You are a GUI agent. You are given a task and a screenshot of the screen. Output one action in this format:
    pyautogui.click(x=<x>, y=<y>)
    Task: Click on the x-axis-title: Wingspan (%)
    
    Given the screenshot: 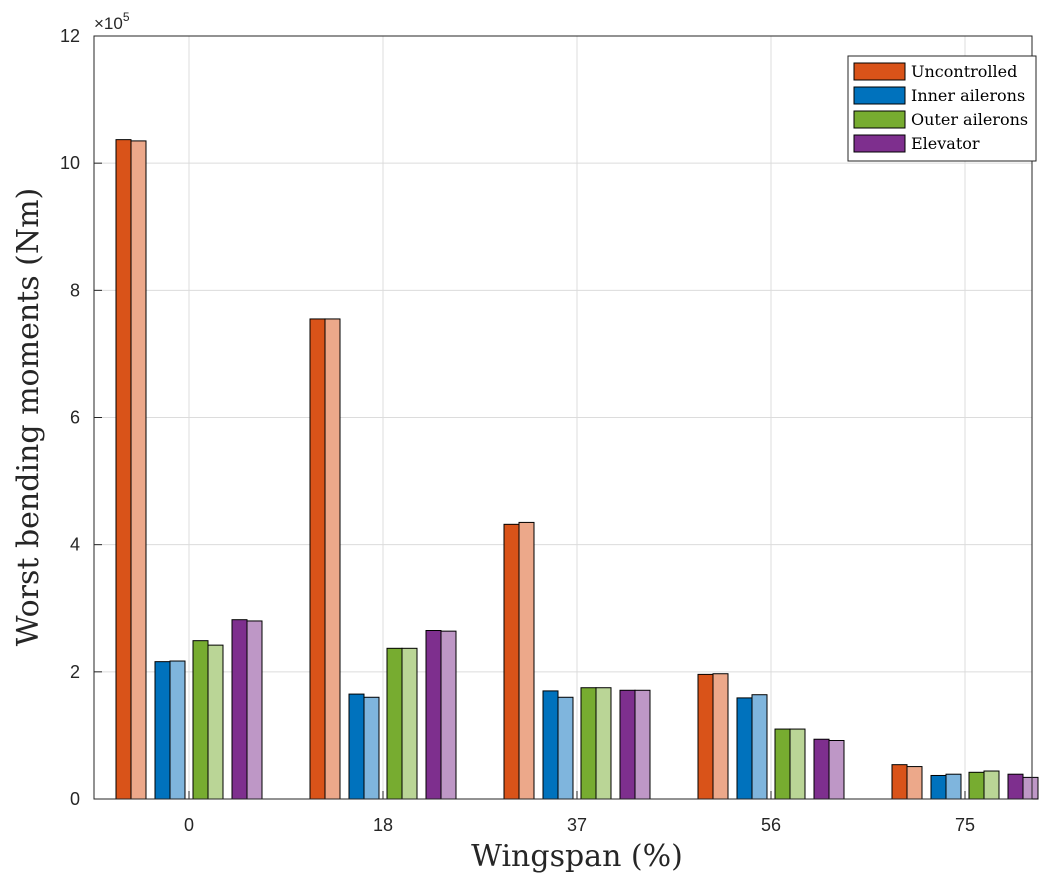 What is the action you would take?
    pyautogui.click(x=577, y=856)
    